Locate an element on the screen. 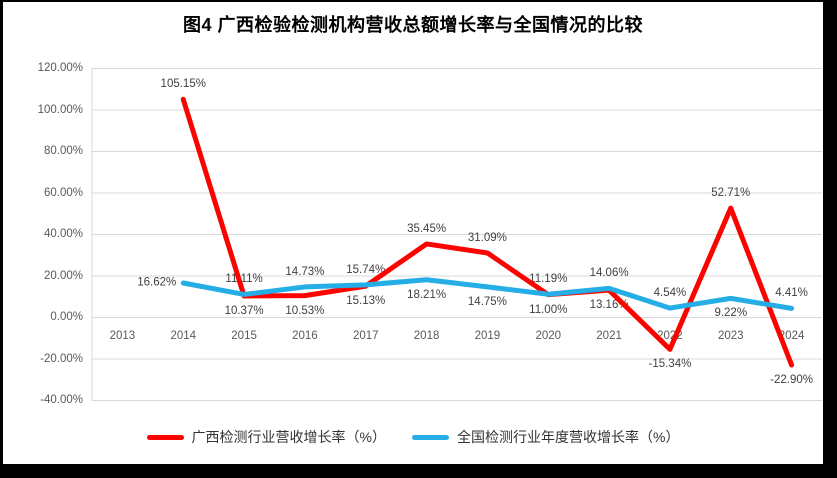 This screenshot has height=478, width=837. legend: 广西检测行业营收增长率（%） 全国检测行业年度营收增长率（%） is located at coordinates (413, 437).